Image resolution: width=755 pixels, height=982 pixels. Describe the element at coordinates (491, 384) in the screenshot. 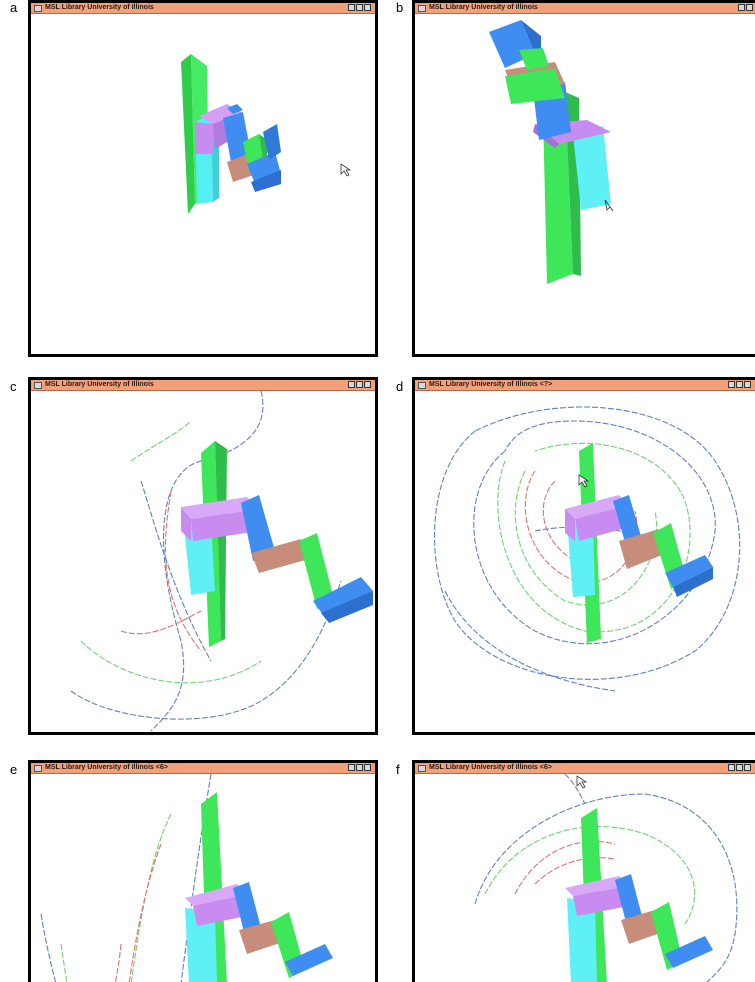

I see `window-title: MSL Library University of Illinois <?>` at that location.